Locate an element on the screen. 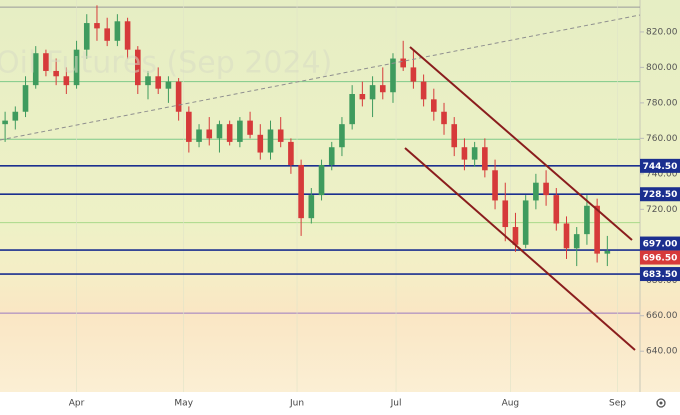 The height and width of the screenshot is (415, 680). price-label: 744.50 is located at coordinates (660, 167).